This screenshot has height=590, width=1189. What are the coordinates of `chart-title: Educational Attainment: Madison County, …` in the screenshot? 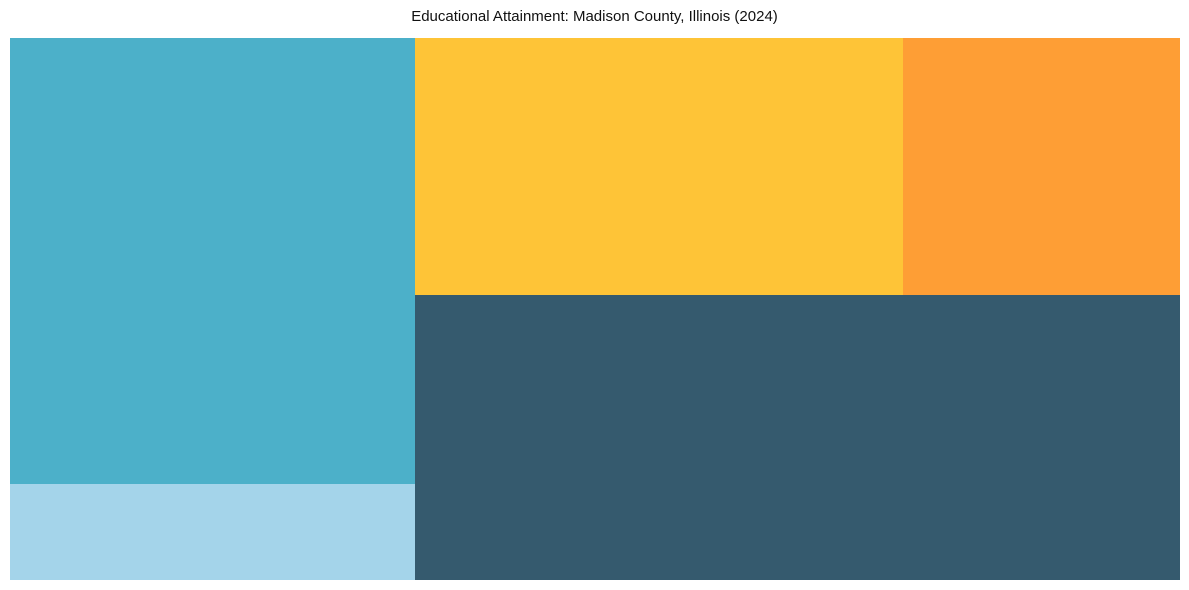 It's located at (594, 16).